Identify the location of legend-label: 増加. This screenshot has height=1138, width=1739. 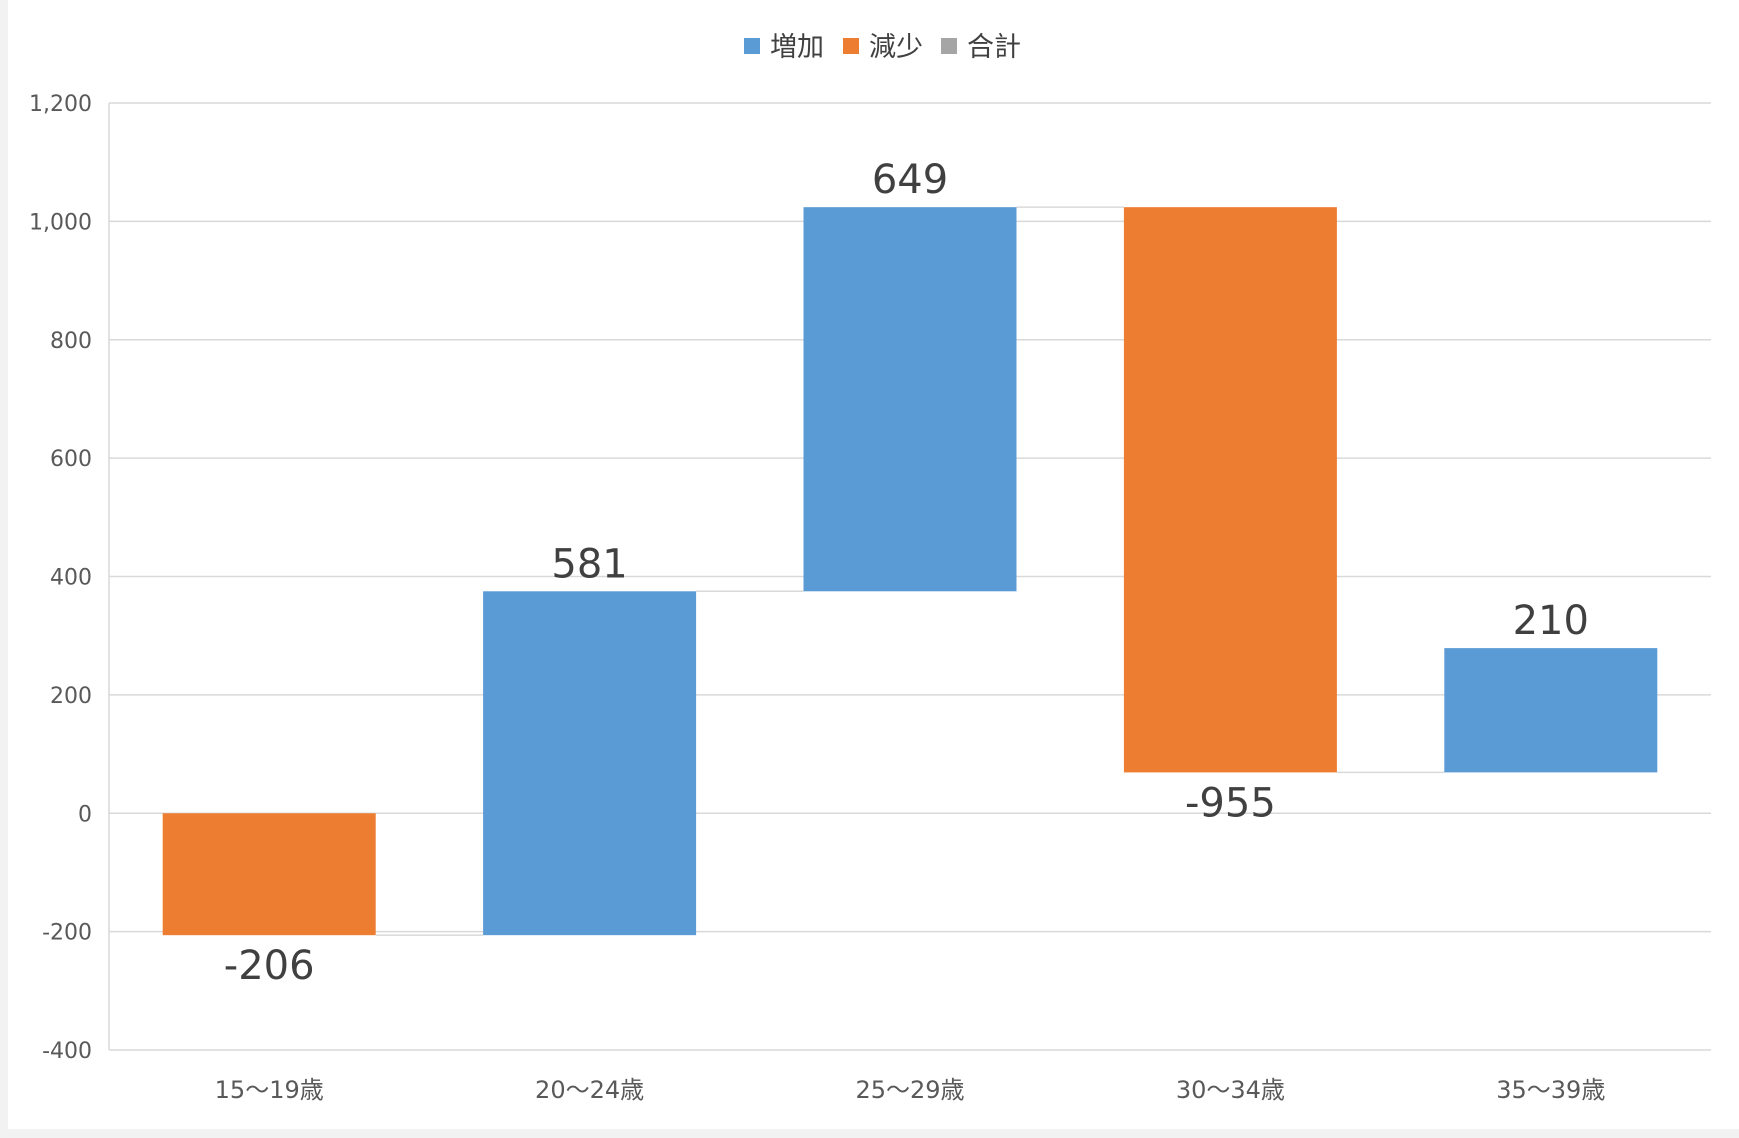
(797, 47).